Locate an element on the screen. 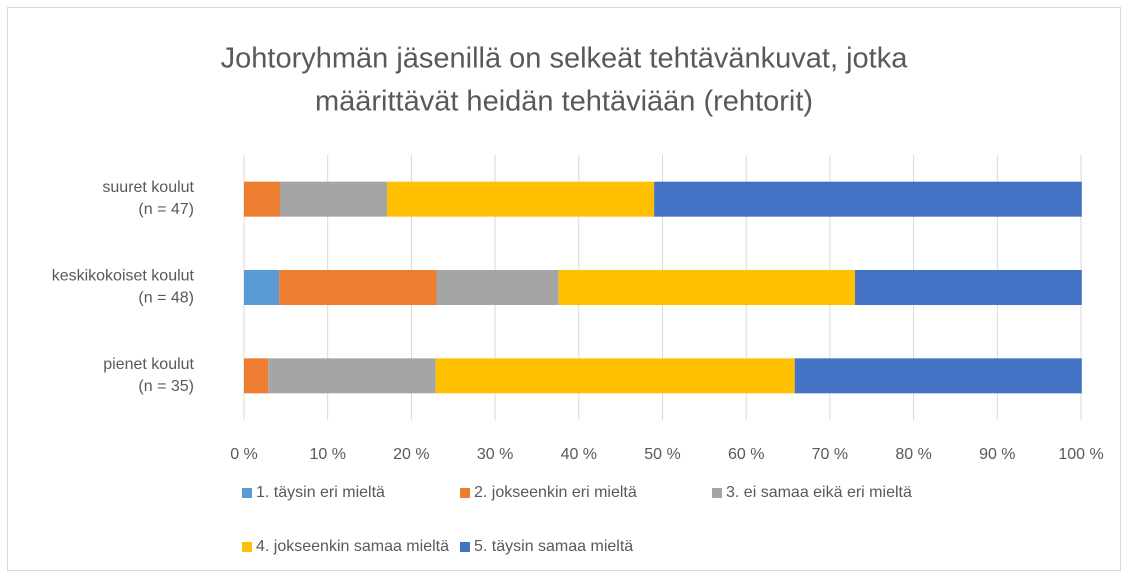 The width and height of the screenshot is (1128, 578). y-tick-label: suuret koulut (n = 47) is located at coordinates (148, 198).